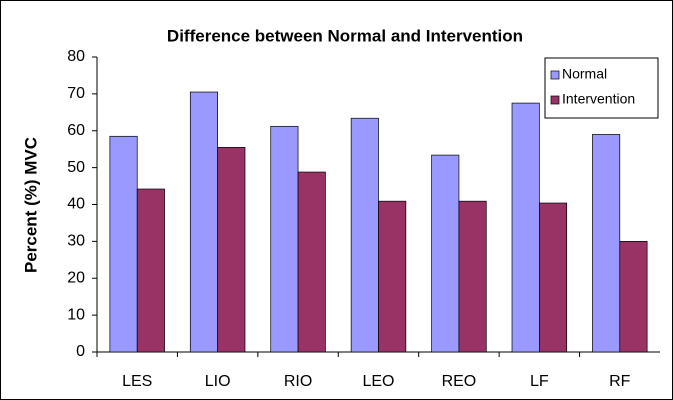 The image size is (673, 400). I want to click on legend-box, so click(601, 88).